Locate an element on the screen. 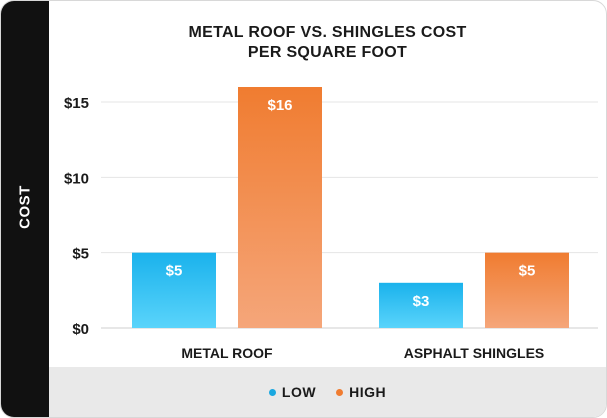  legend-dot-low is located at coordinates (272, 392).